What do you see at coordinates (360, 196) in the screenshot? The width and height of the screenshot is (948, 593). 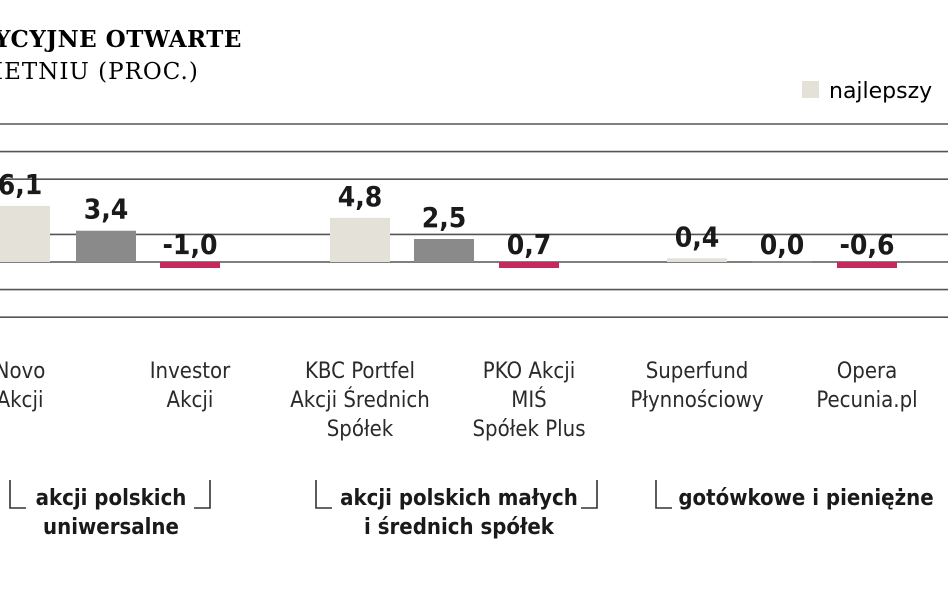 I see `value-label: 4,8` at bounding box center [360, 196].